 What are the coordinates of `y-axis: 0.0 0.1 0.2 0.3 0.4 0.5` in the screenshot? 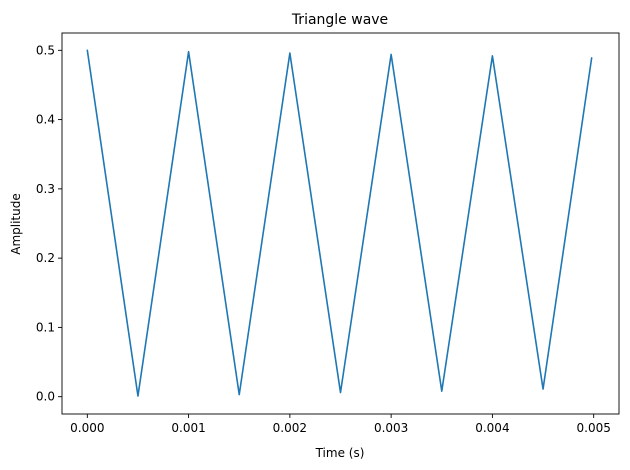 It's located at (49, 223).